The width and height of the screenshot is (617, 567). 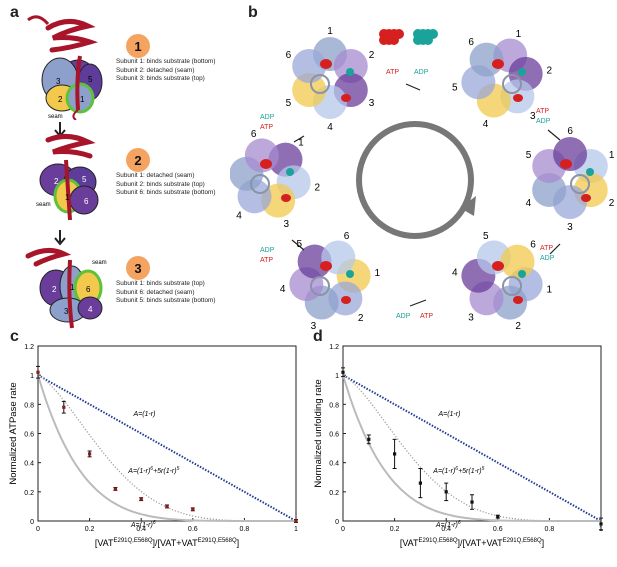 I want to click on plot-frame, so click(x=167, y=433).